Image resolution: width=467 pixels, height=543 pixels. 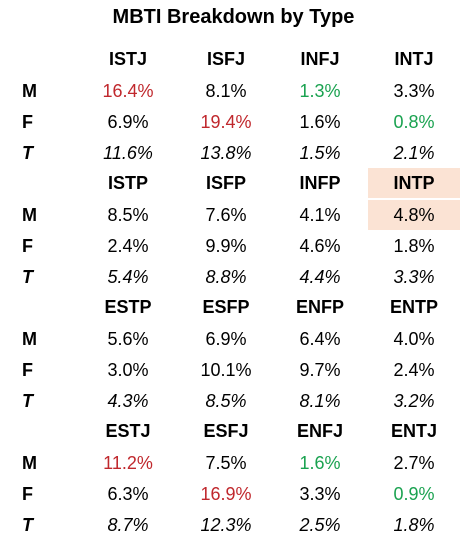 What do you see at coordinates (414, 246) in the screenshot?
I see `value-cell-intp-f: 1.8%` at bounding box center [414, 246].